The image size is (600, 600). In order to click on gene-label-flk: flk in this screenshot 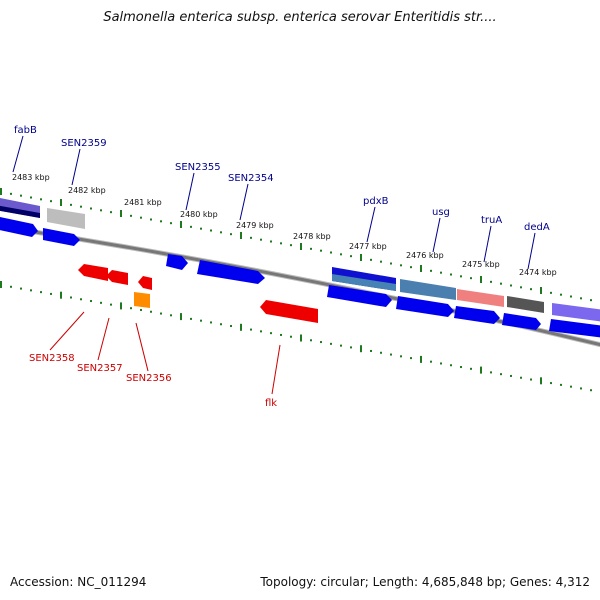, I will do `click(271, 403)`.